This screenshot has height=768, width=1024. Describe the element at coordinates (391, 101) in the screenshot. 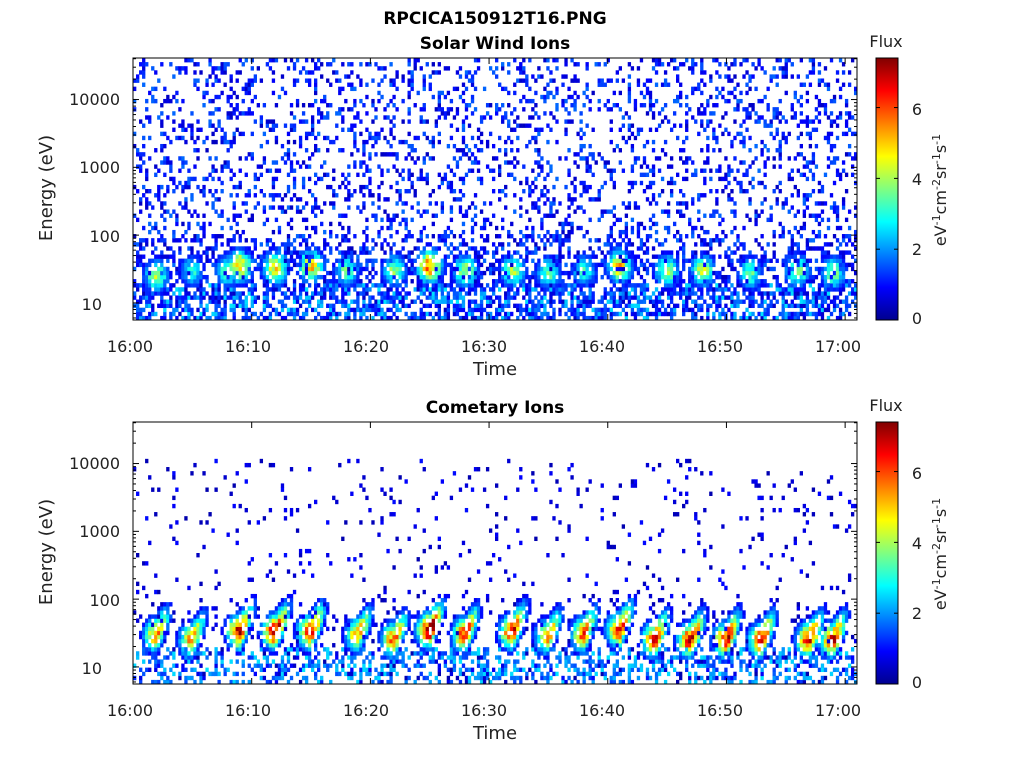

I see `heatmap-cell-1918` at that location.